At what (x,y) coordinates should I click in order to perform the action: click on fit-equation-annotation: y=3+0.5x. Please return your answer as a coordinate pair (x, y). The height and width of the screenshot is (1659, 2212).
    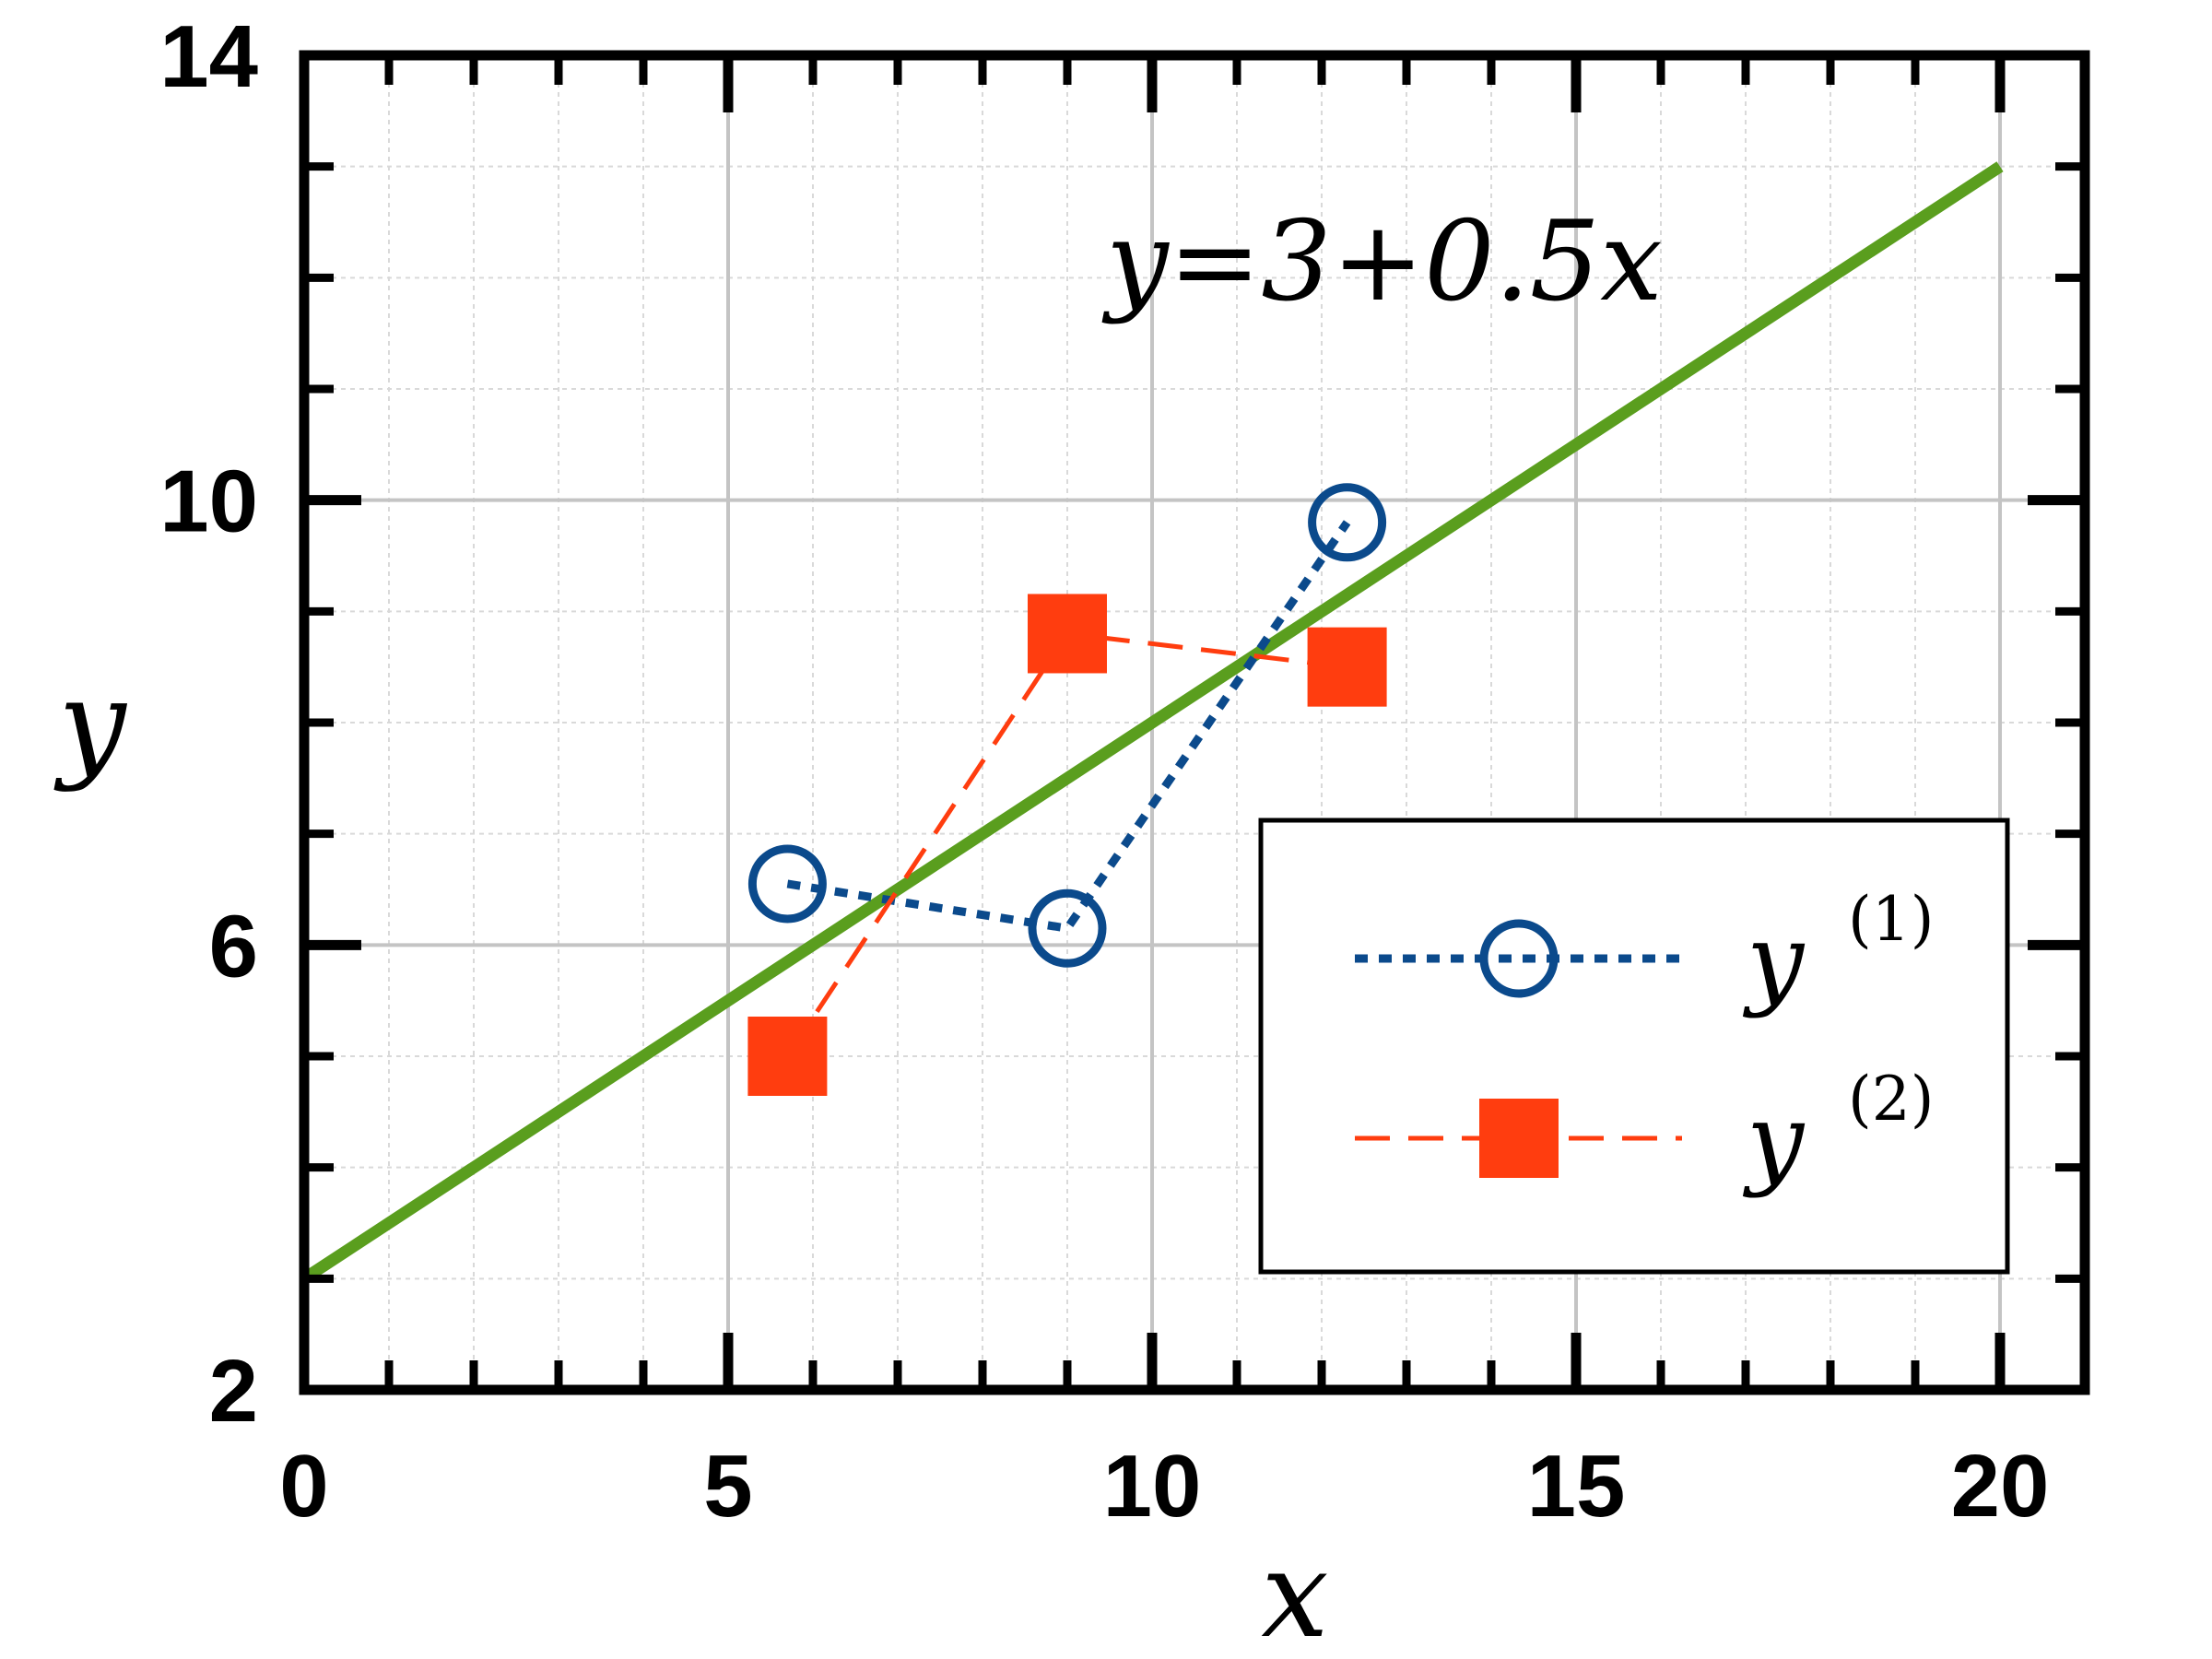
    Looking at the image, I should click on (1382, 262).